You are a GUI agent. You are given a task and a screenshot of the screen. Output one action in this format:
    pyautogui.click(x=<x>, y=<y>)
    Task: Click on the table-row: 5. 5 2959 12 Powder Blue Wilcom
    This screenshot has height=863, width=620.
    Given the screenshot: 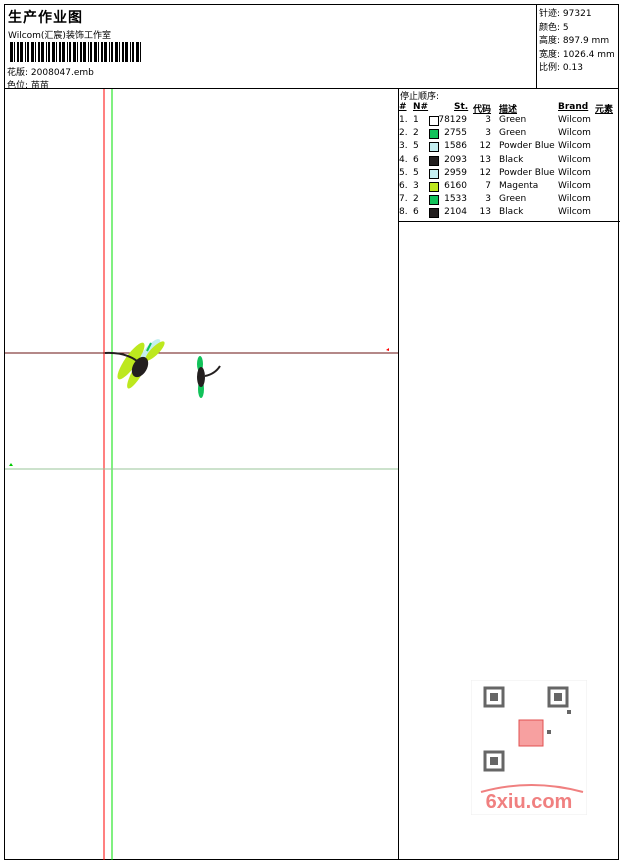 What is the action you would take?
    pyautogui.click(x=509, y=174)
    